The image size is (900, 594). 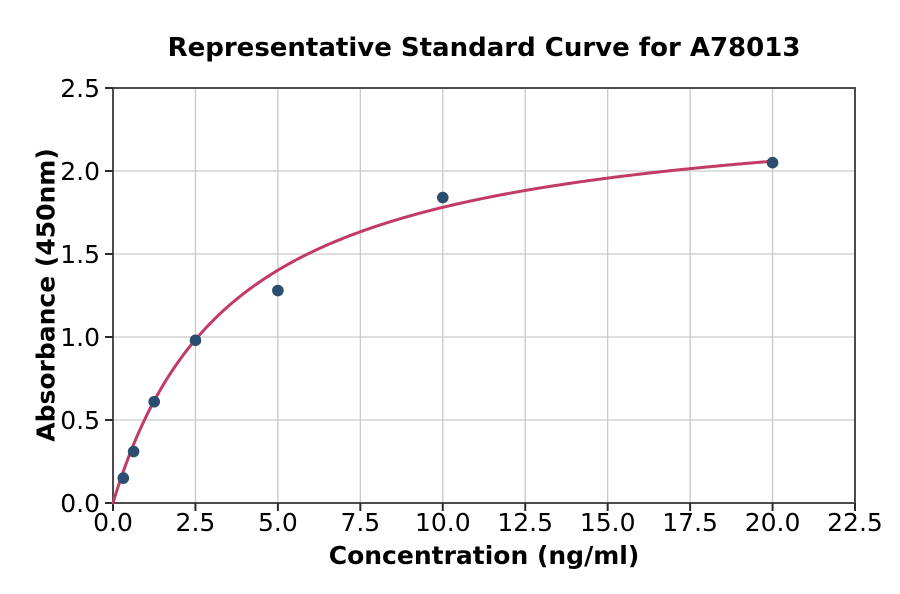 What do you see at coordinates (773, 522) in the screenshot?
I see `x-tick-label: 20.0` at bounding box center [773, 522].